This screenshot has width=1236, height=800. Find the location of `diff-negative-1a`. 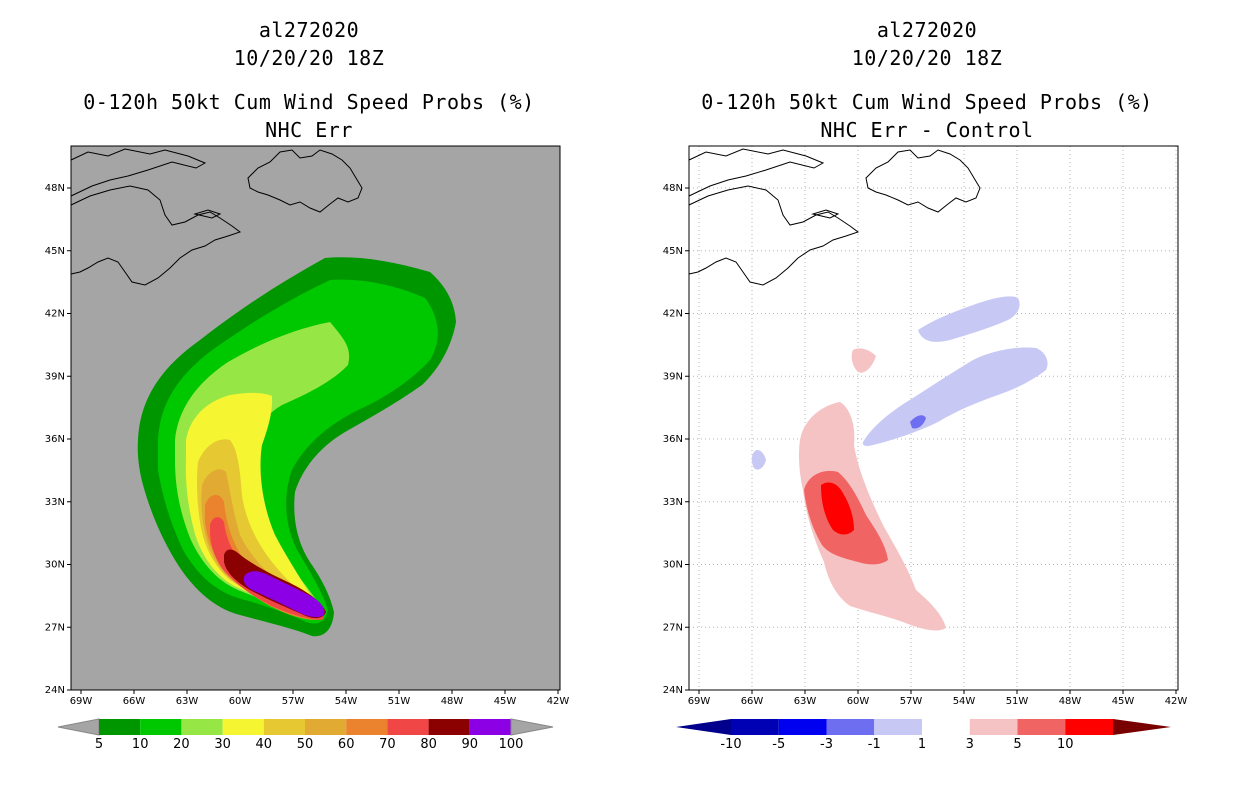

diff-negative-1a is located at coordinates (955, 396).